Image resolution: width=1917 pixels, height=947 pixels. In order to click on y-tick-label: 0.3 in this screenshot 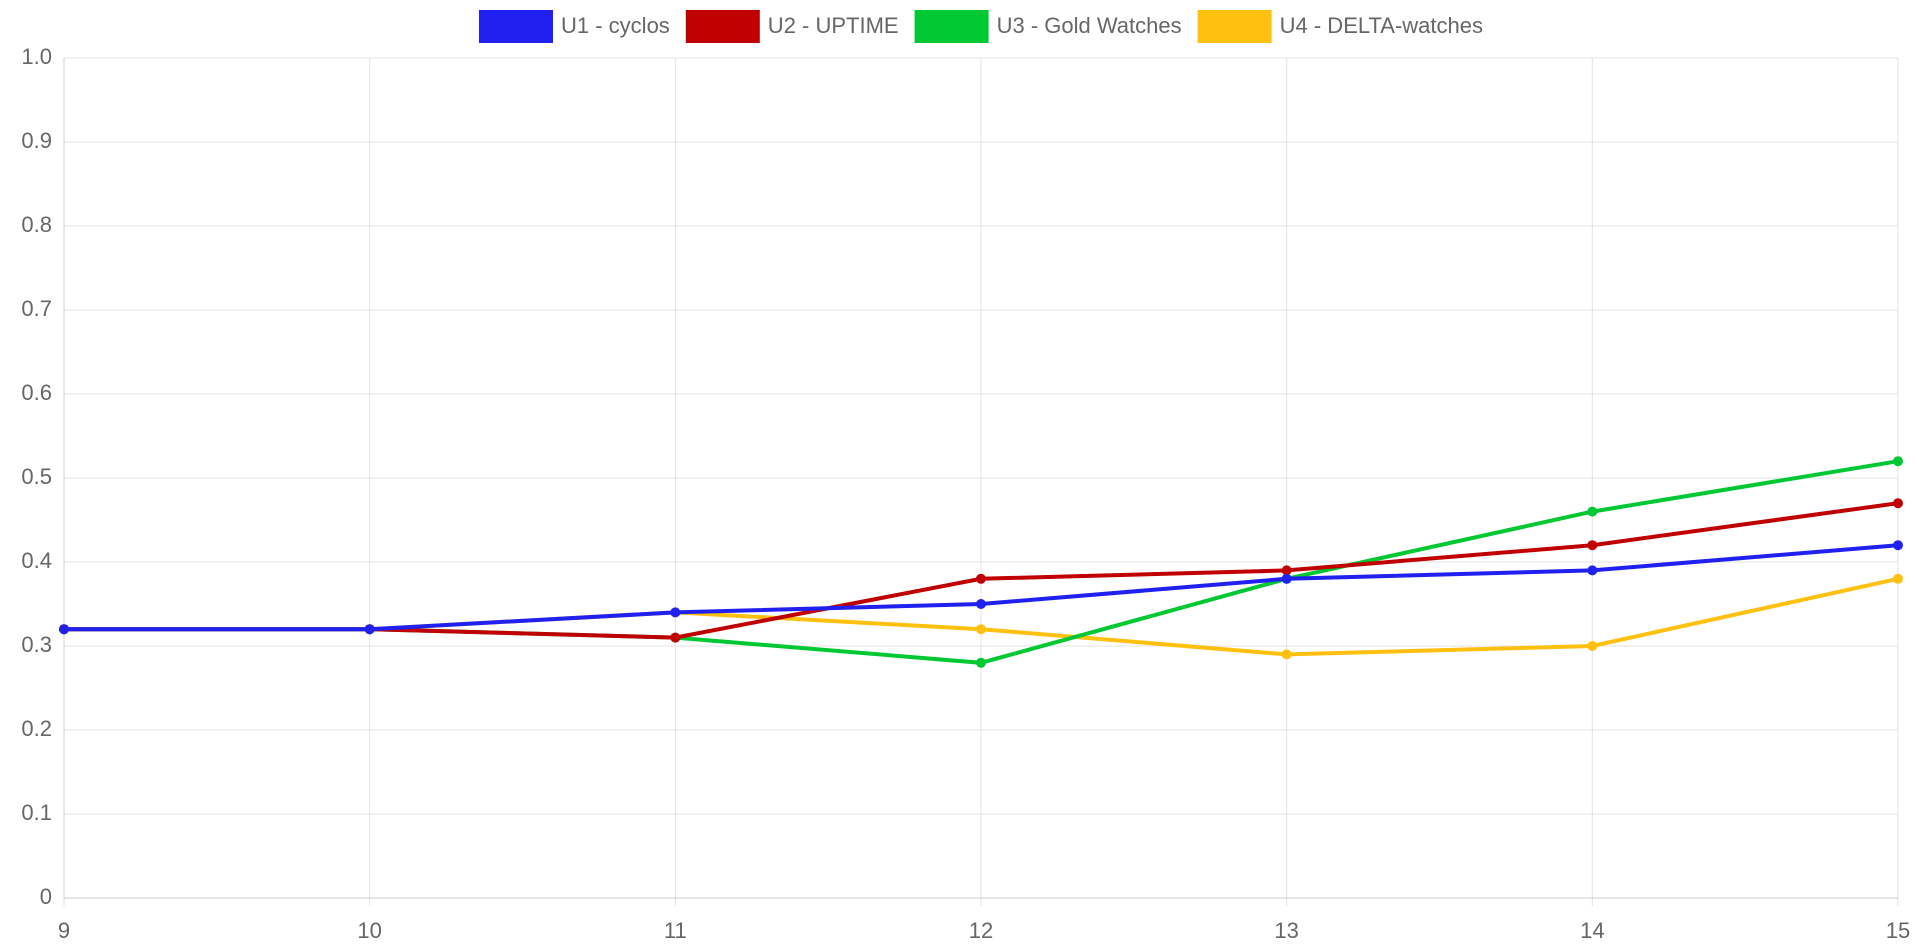, I will do `click(36, 644)`.